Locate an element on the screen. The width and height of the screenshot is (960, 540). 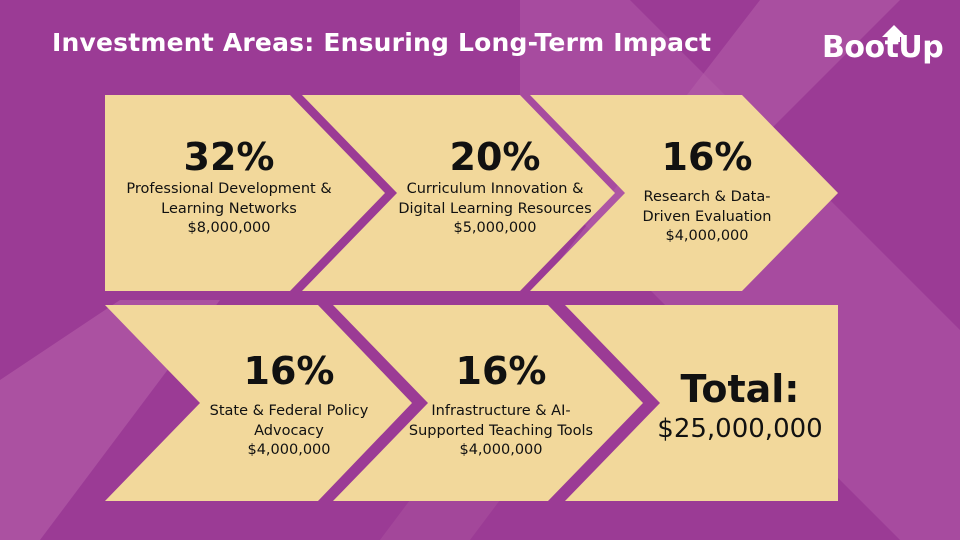
logo-text: BootUp is located at coordinates (883, 47).